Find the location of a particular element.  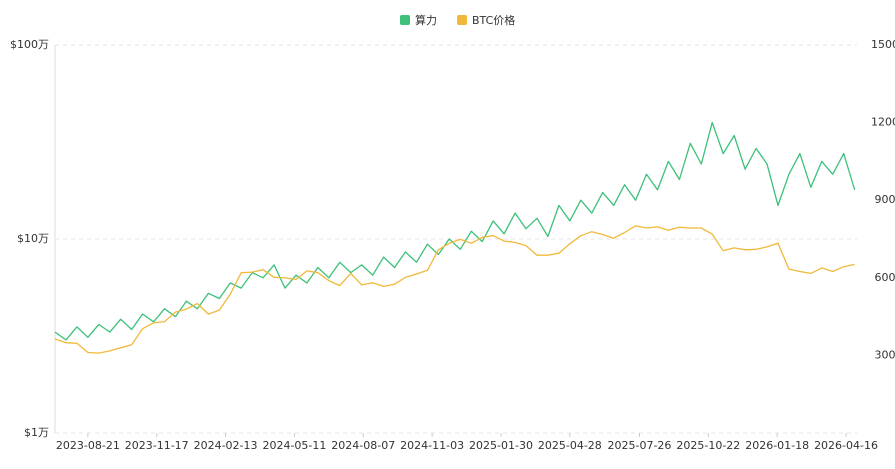

x-tick-label: 2025-10-22 is located at coordinates (708, 445).